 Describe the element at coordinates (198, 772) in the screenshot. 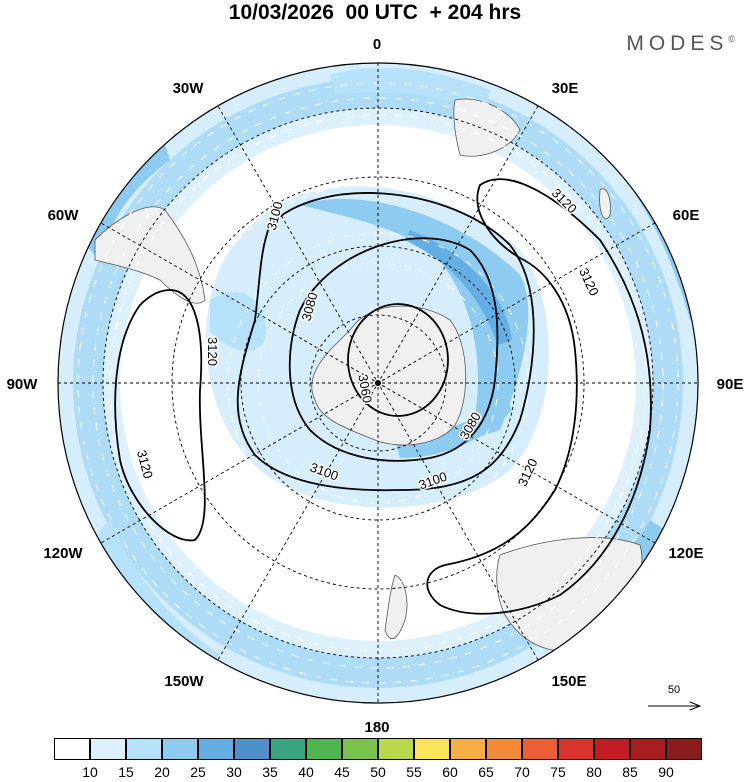

I see `colorbar-tick-label: 25` at that location.